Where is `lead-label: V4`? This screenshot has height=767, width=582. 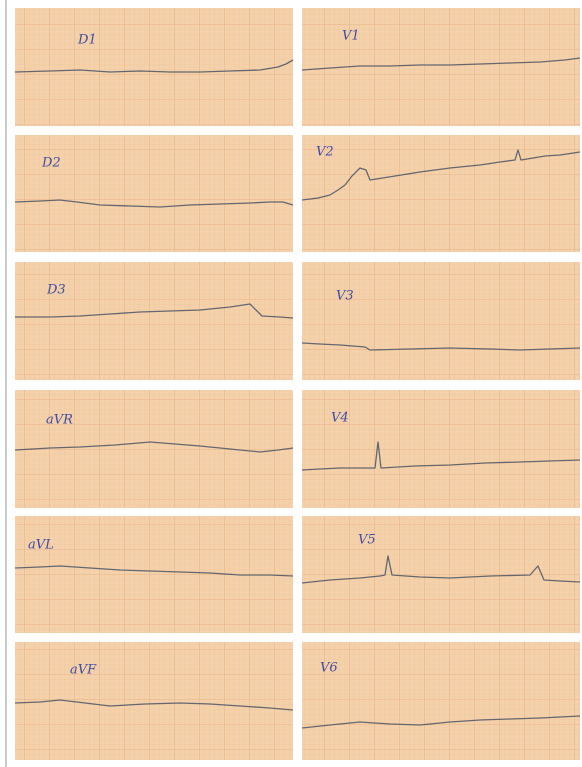 lead-label: V4 is located at coordinates (340, 418).